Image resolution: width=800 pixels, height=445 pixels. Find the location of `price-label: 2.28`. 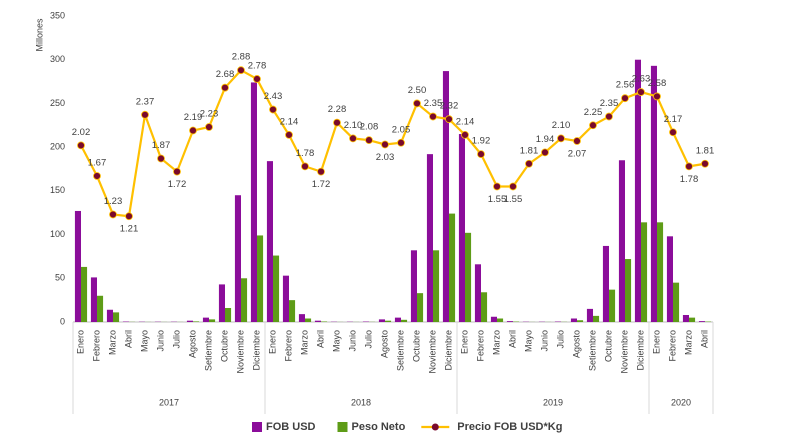

price-label: 2.28 is located at coordinates (337, 109).